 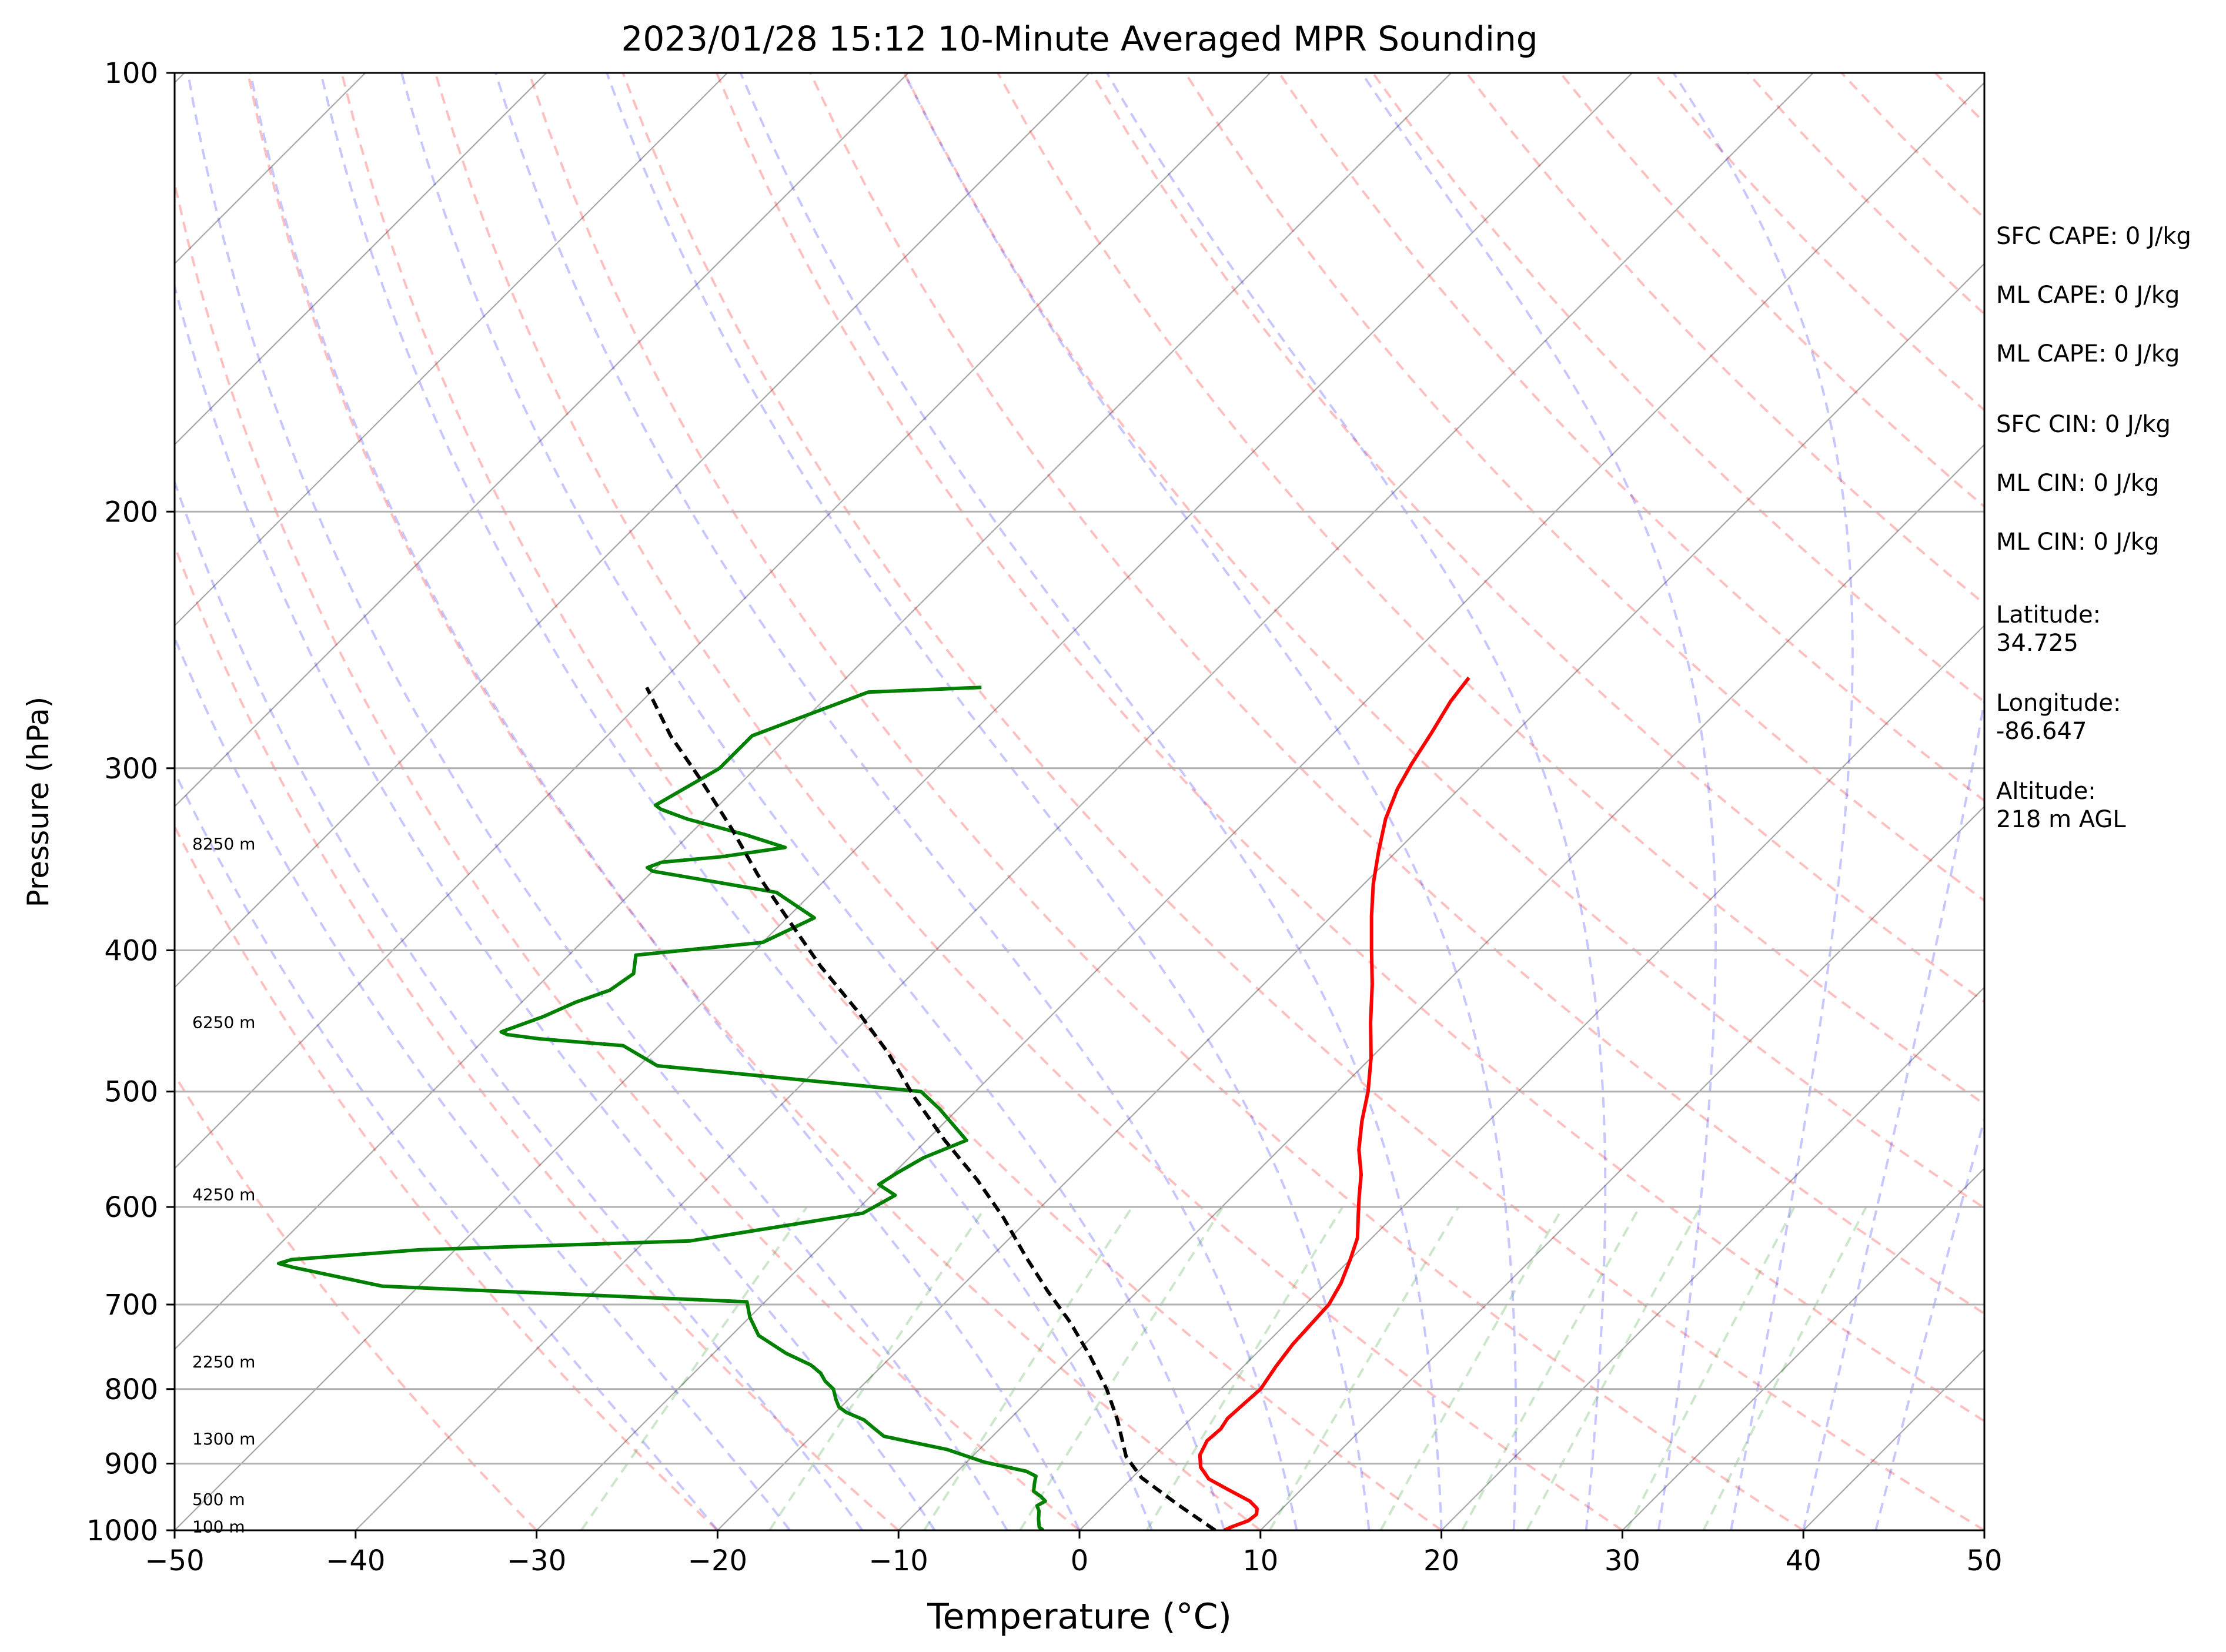 I want to click on x-tick-label: 0, so click(x=1080, y=1560).